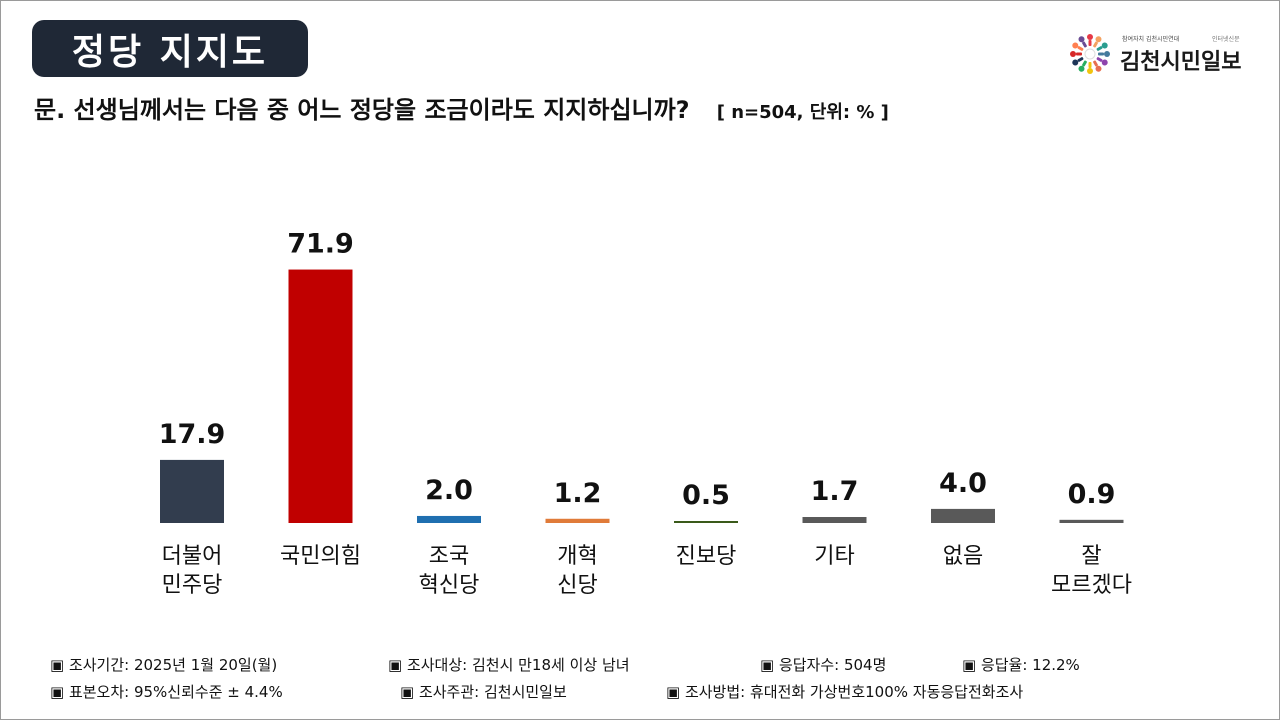 Image resolution: width=1280 pixels, height=720 pixels. What do you see at coordinates (192, 434) in the screenshot?
I see `data-label-0: 17.9` at bounding box center [192, 434].